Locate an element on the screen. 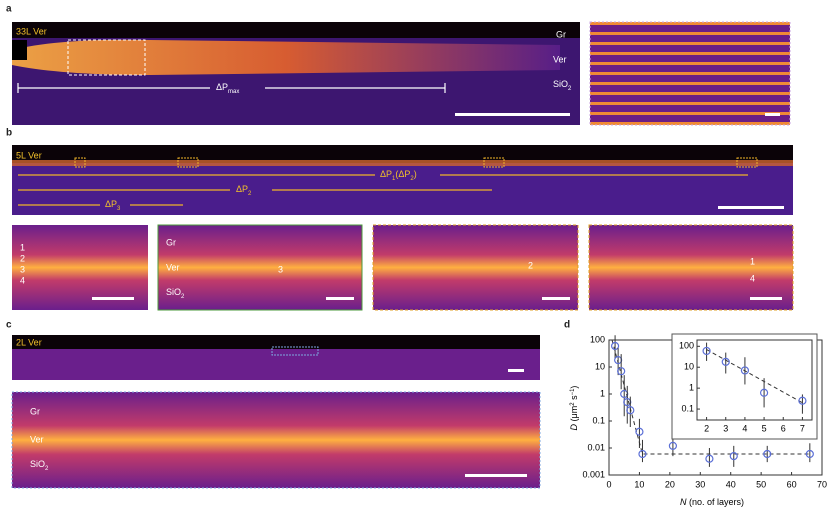 This screenshot has height=517, width=831. distance-label: ΔP1(ΔP2) is located at coordinates (398, 175).